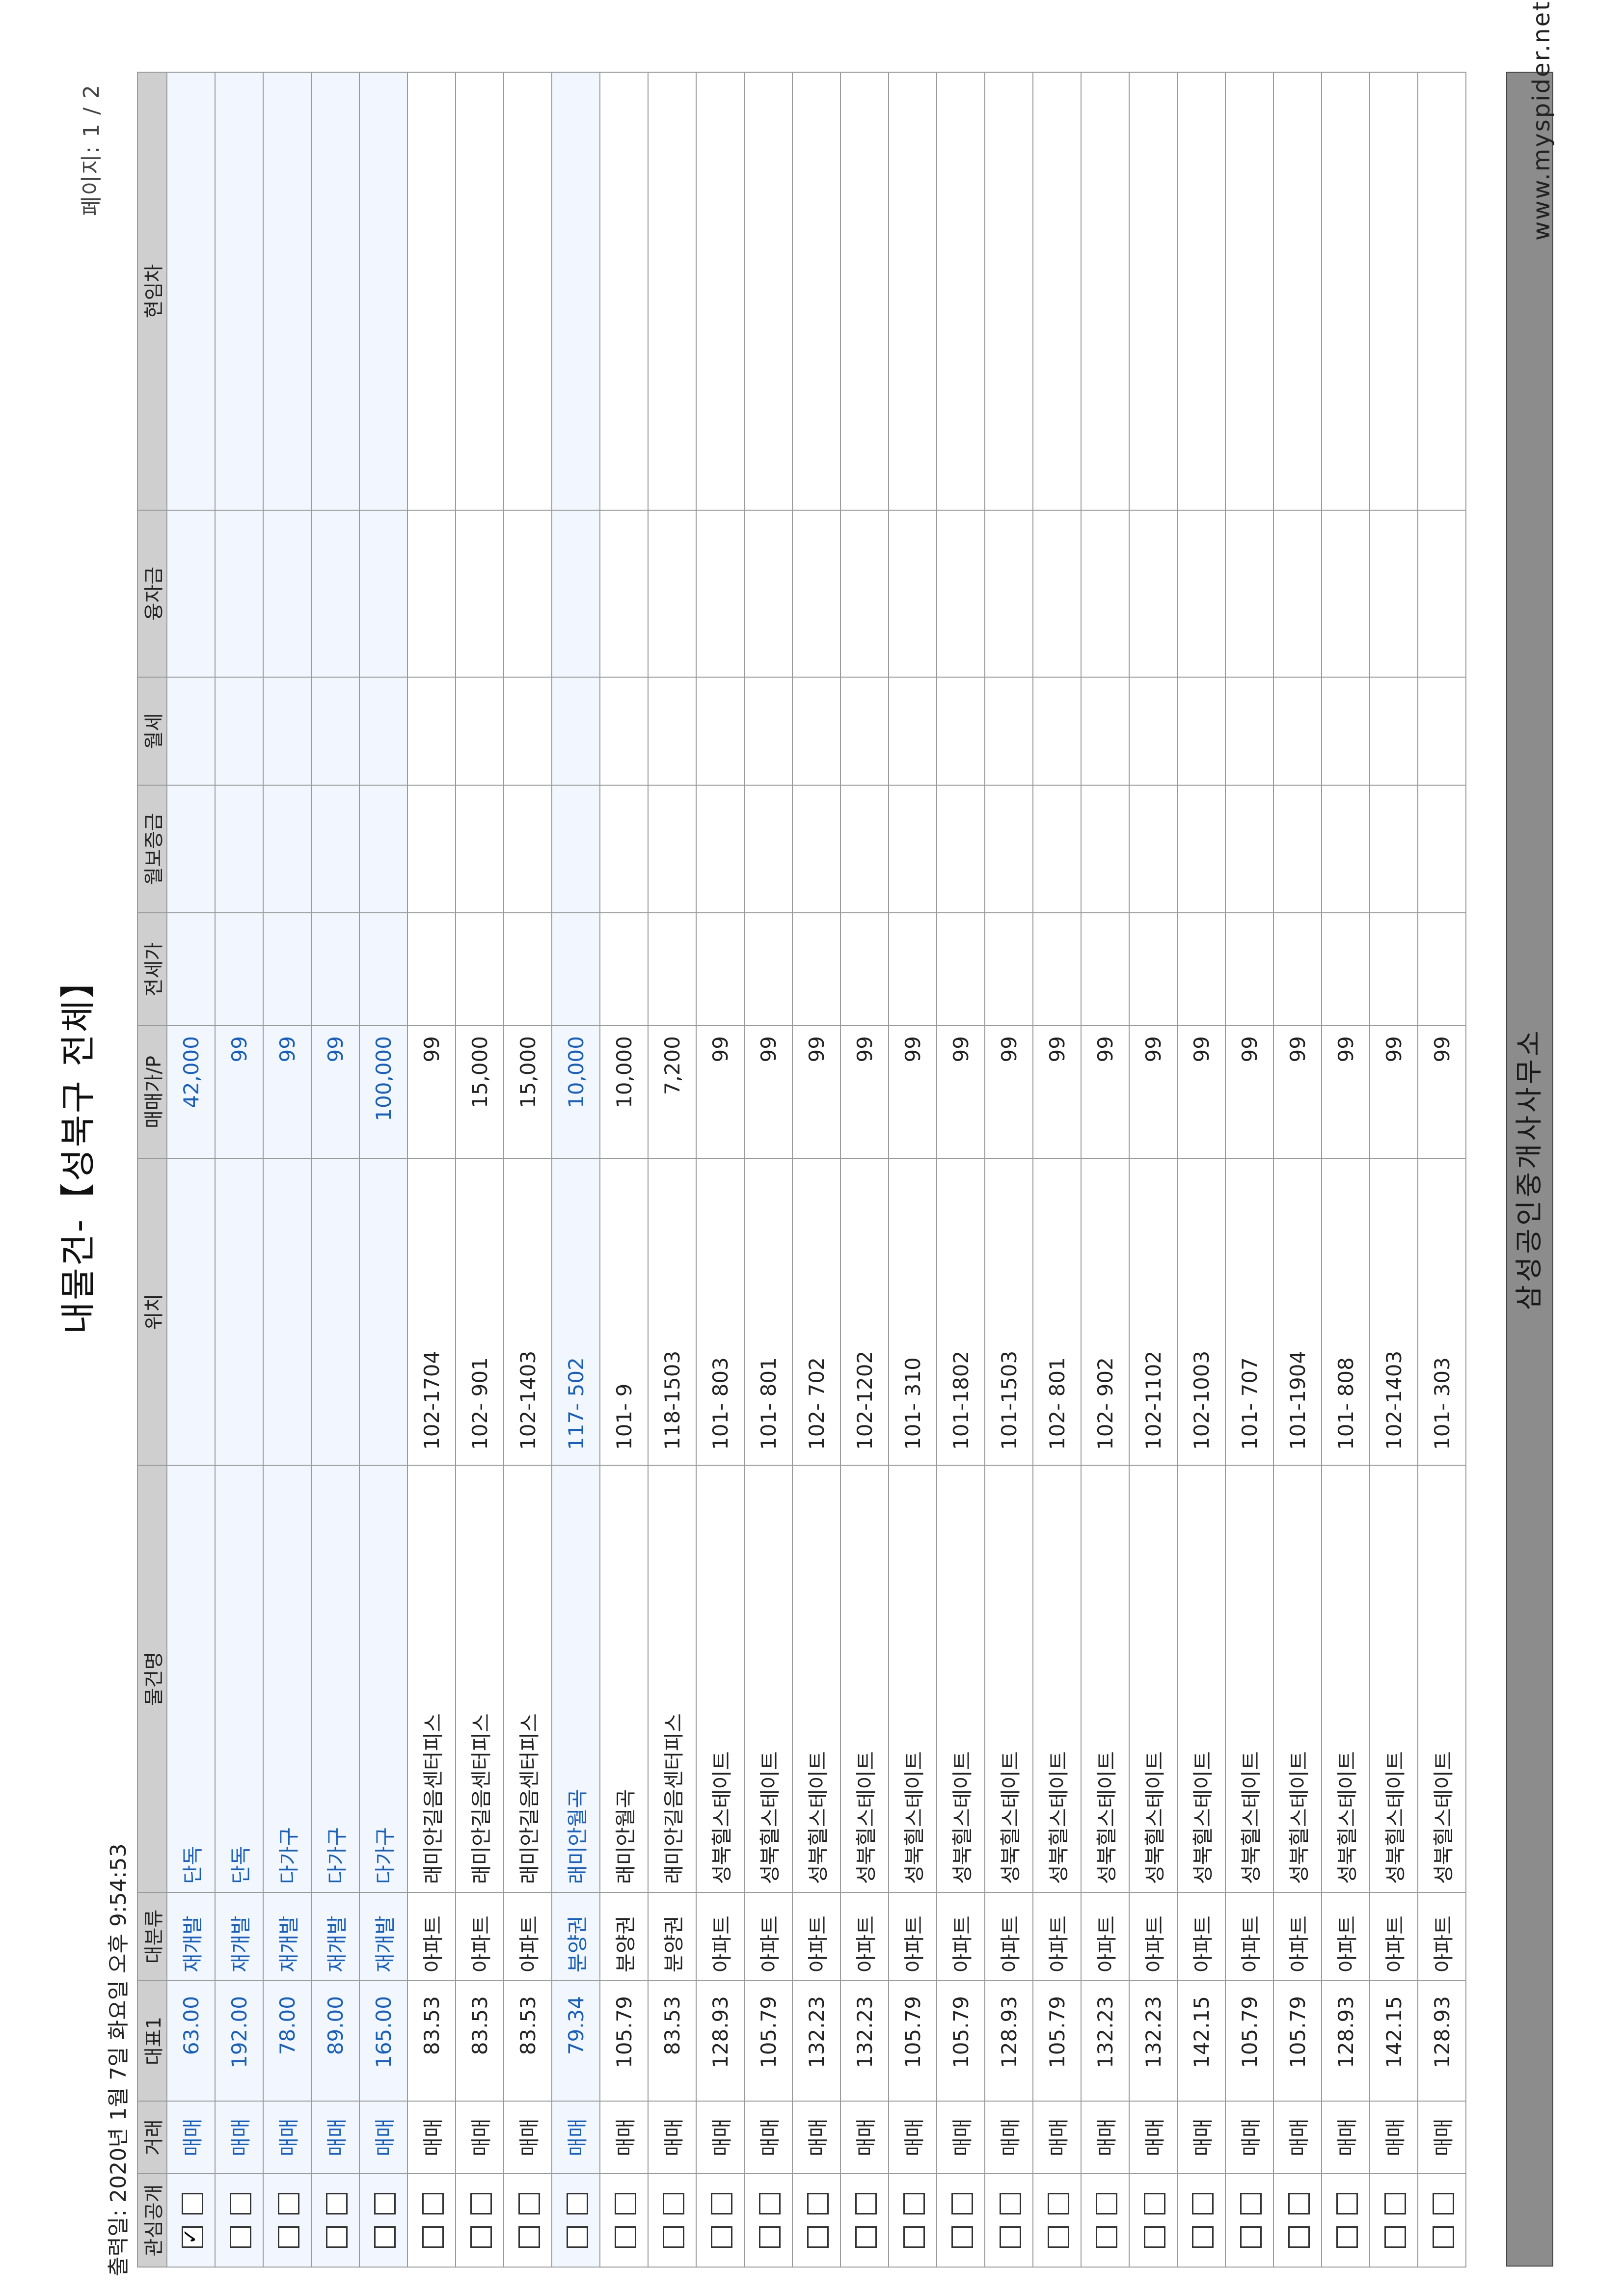 The image size is (1624, 2296). Describe the element at coordinates (1346, 1169) in the screenshot. I see `table-row: 매매 128.93 아파트 성북힐스테이트 101- 808 99` at that location.